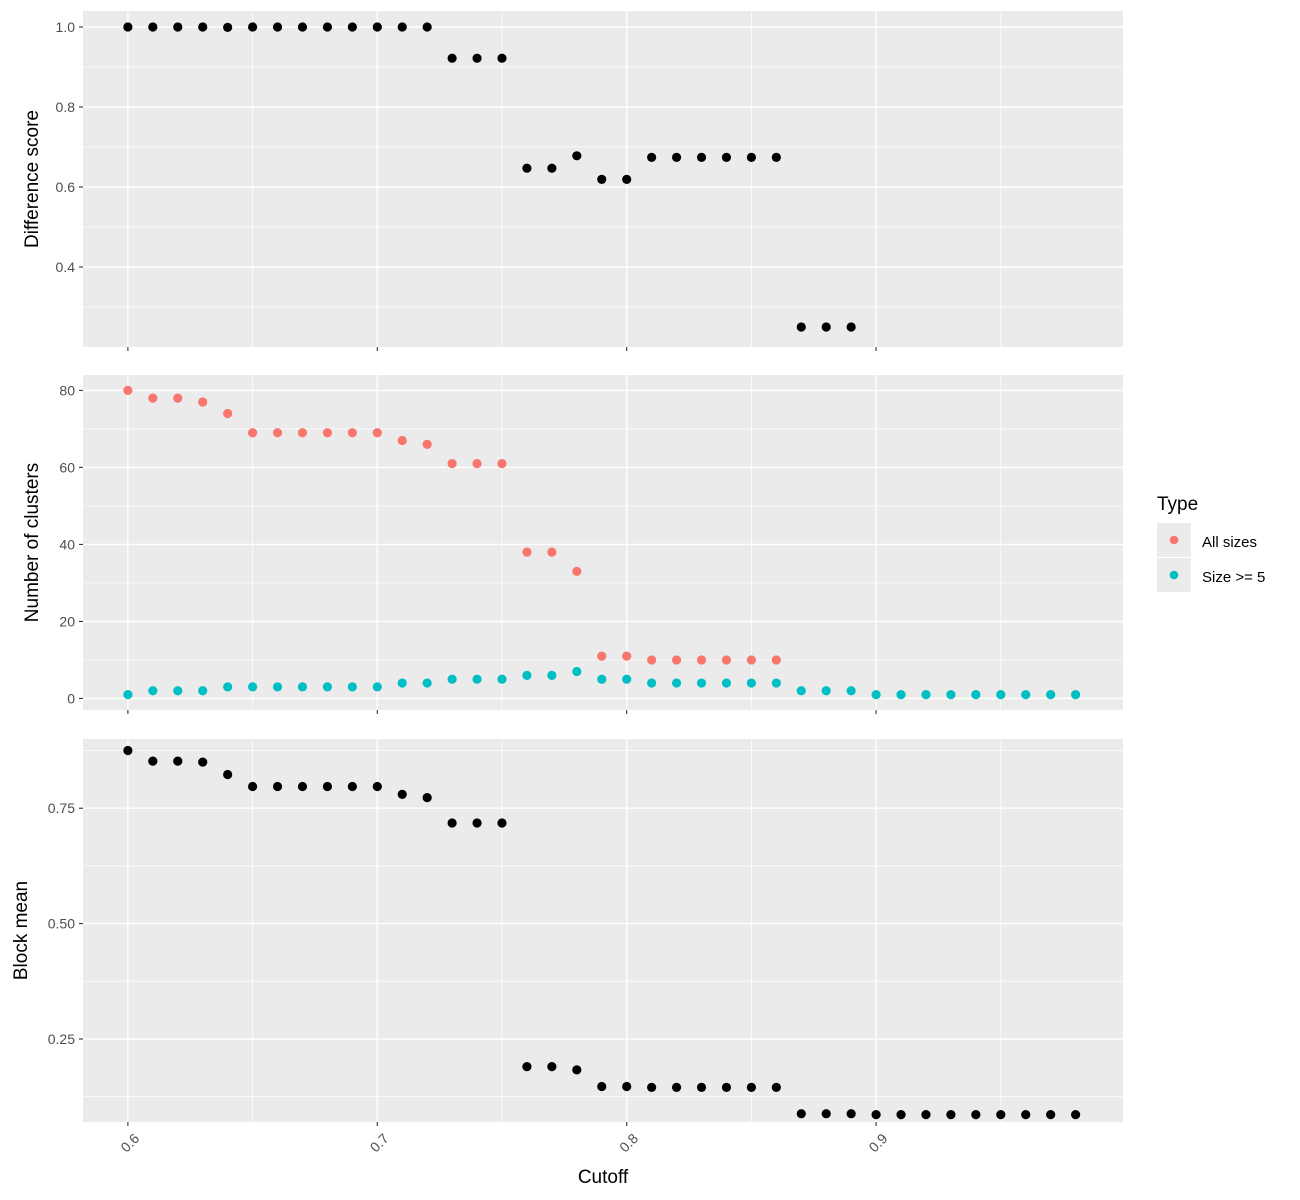 This screenshot has height=1200, width=1300. What do you see at coordinates (32, 179) in the screenshot?
I see `y-axis-title: Difference score` at bounding box center [32, 179].